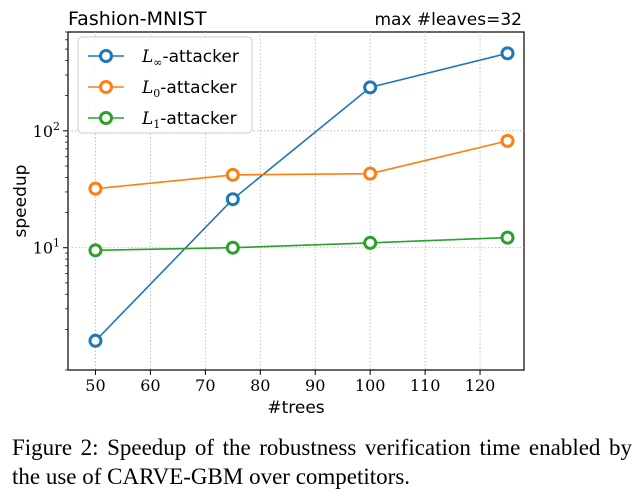  Describe the element at coordinates (21, 201) in the screenshot. I see `y-axis-label: speedup` at that location.